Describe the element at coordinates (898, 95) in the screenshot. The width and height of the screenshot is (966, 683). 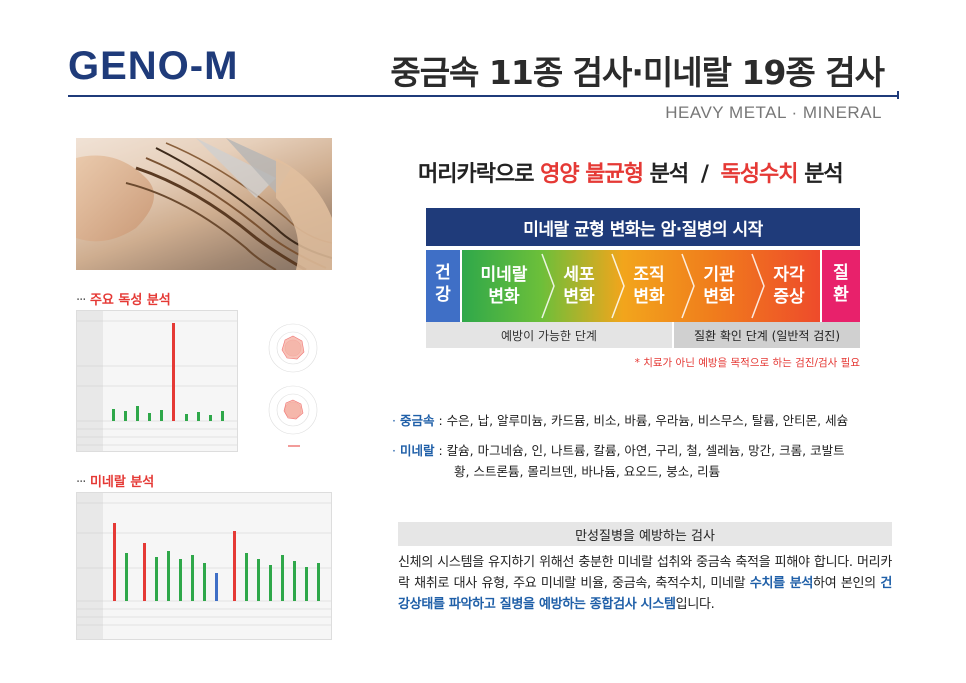
I see `header-divider-tick` at that location.